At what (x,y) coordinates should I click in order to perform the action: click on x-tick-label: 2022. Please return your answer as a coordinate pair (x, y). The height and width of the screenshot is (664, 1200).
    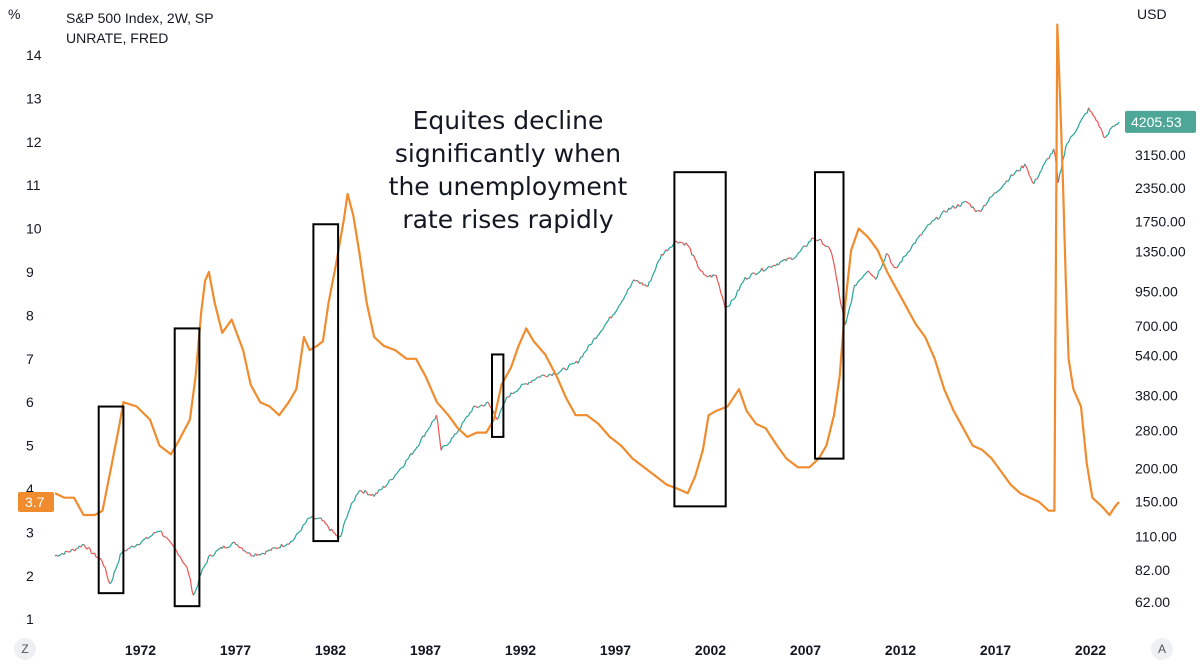
    Looking at the image, I should click on (1090, 650).